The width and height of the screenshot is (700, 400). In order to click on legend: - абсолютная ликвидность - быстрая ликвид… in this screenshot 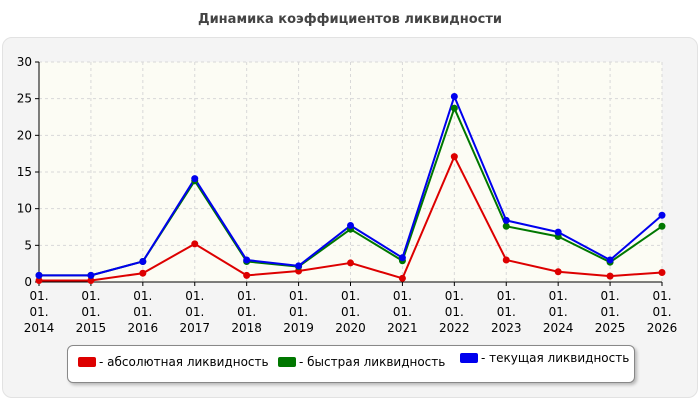, I will do `click(351, 364)`.